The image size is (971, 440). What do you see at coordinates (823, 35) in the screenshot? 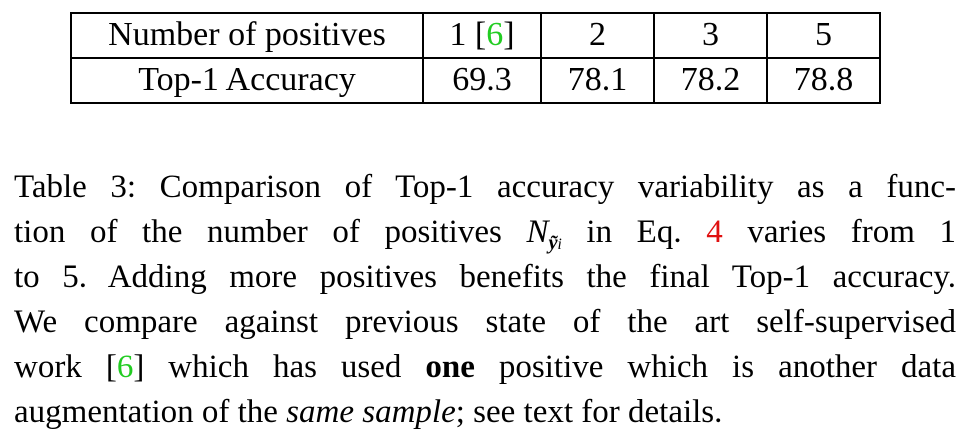
I see `column-header-5: 5` at bounding box center [823, 35].